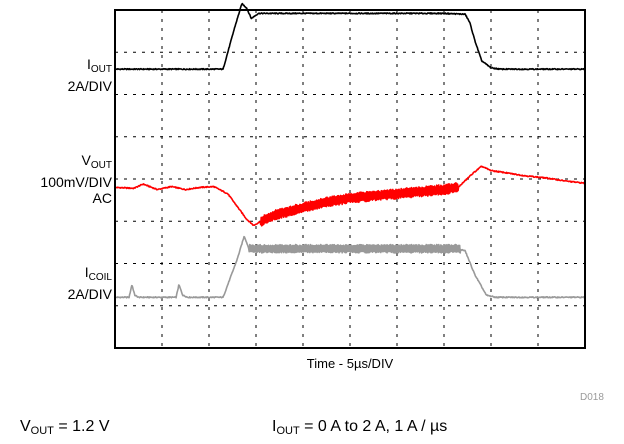 The width and height of the screenshot is (624, 444). What do you see at coordinates (350, 267) in the screenshot?
I see `trace-i-coil` at bounding box center [350, 267].